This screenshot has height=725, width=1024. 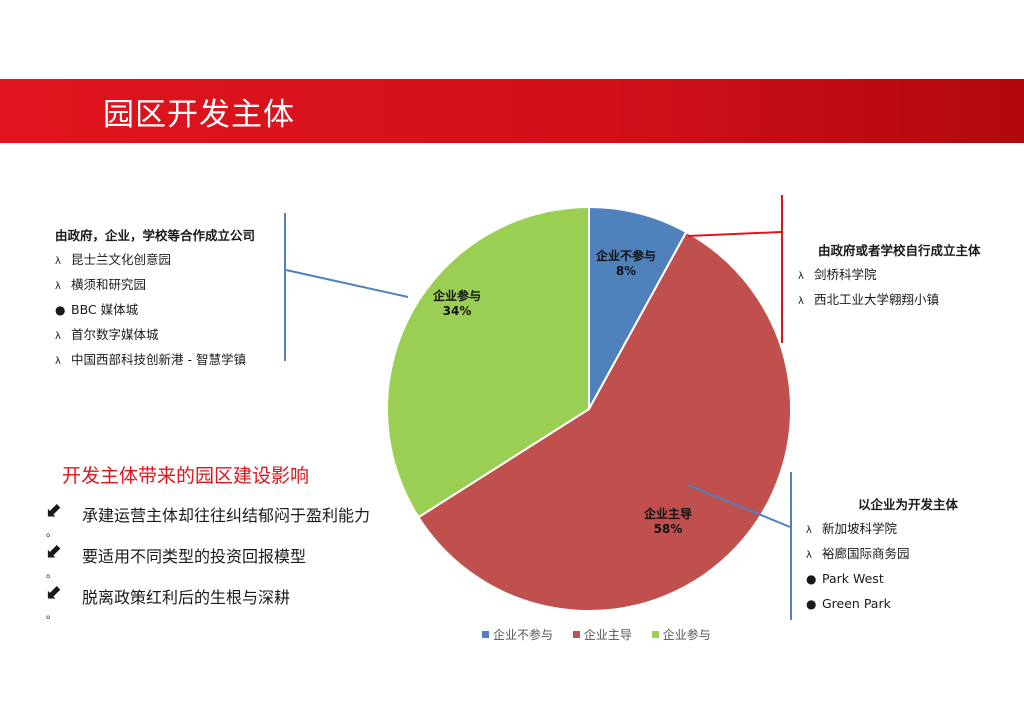 What do you see at coordinates (856, 603) in the screenshot?
I see `list-item-text: Green Park` at bounding box center [856, 603].